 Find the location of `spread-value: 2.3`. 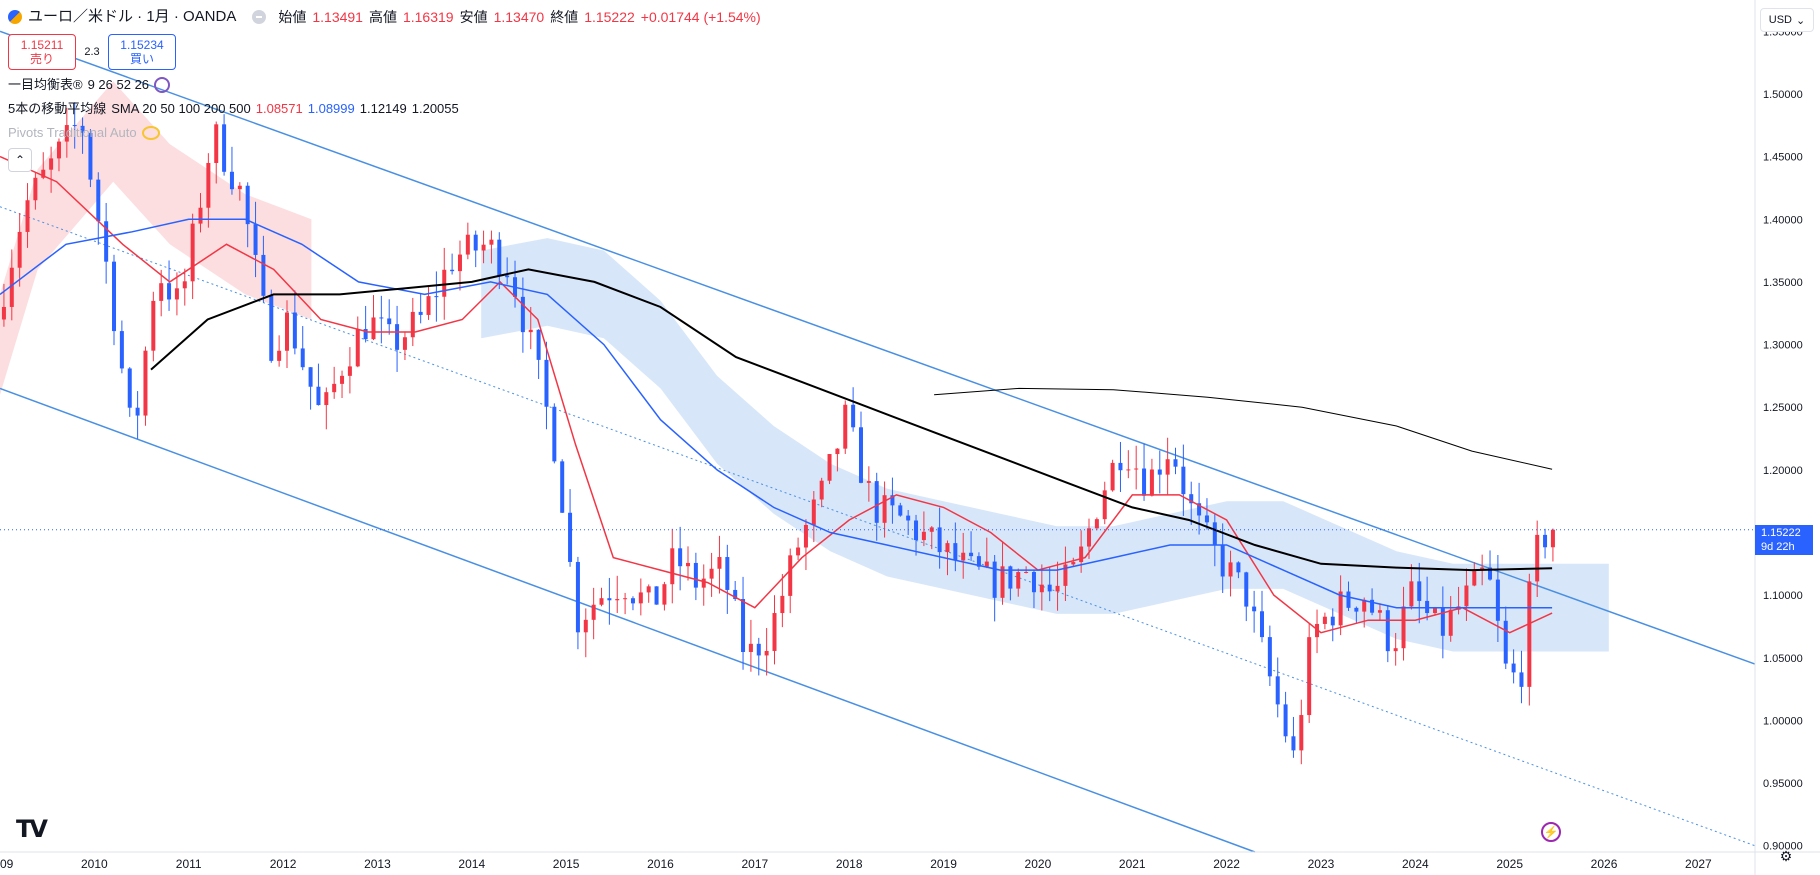

spread-value: 2.3 is located at coordinates (92, 52).